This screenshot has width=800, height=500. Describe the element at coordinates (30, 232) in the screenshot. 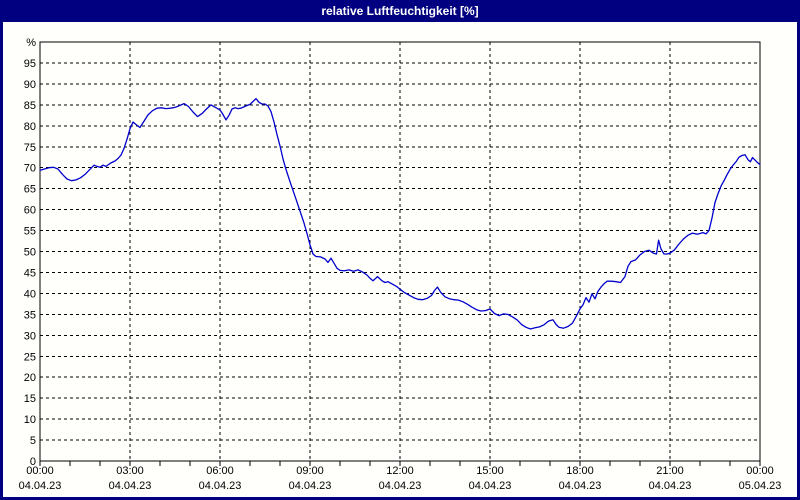

I see `y-tick-label: 55` at that location.